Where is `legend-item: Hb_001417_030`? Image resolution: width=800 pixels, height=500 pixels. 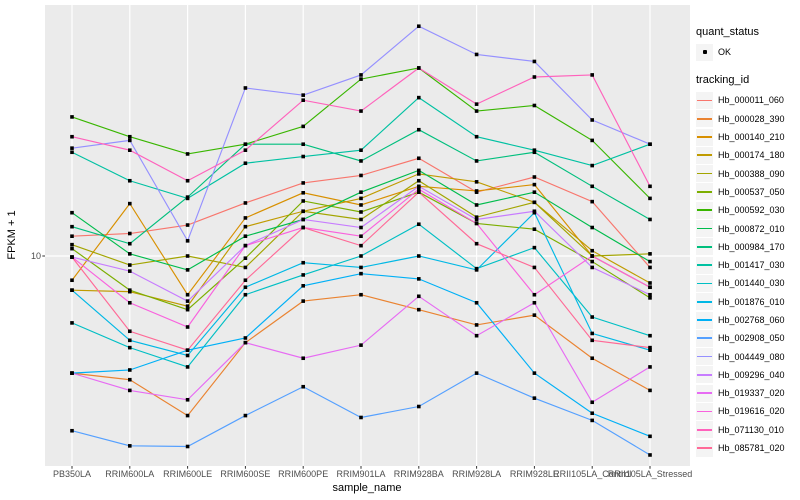
legend-item: Hb_001417_030 is located at coordinates (748, 265).